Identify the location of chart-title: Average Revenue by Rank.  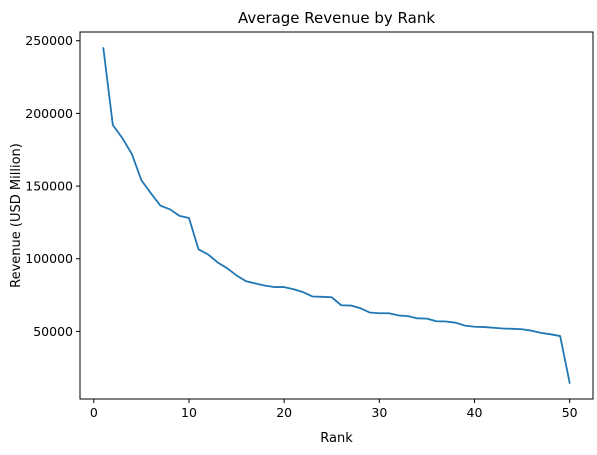
(336, 18).